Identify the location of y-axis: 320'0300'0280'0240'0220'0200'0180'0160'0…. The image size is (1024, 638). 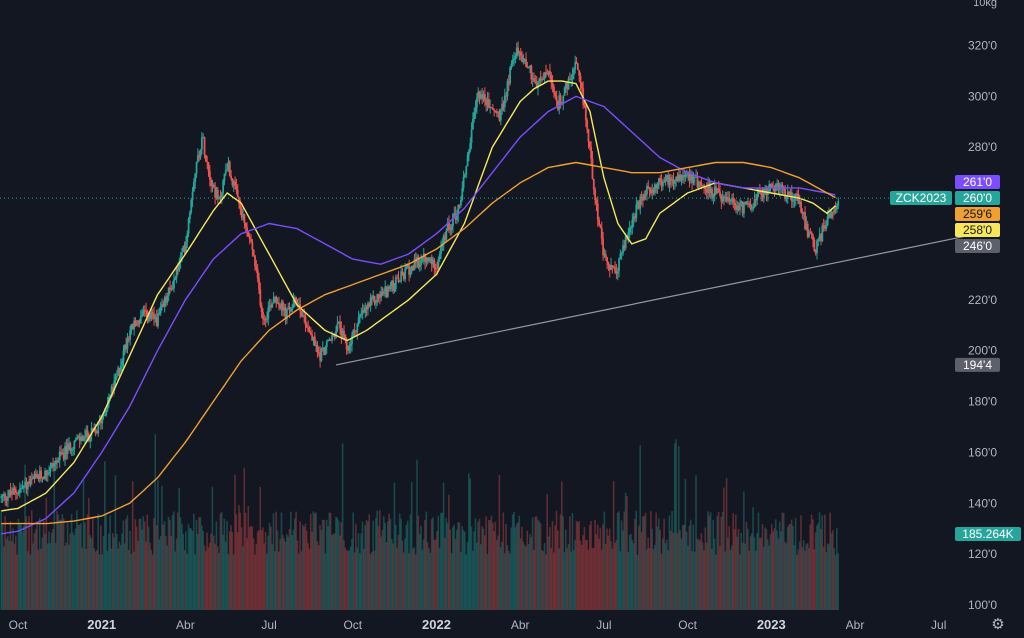
(982, 306).